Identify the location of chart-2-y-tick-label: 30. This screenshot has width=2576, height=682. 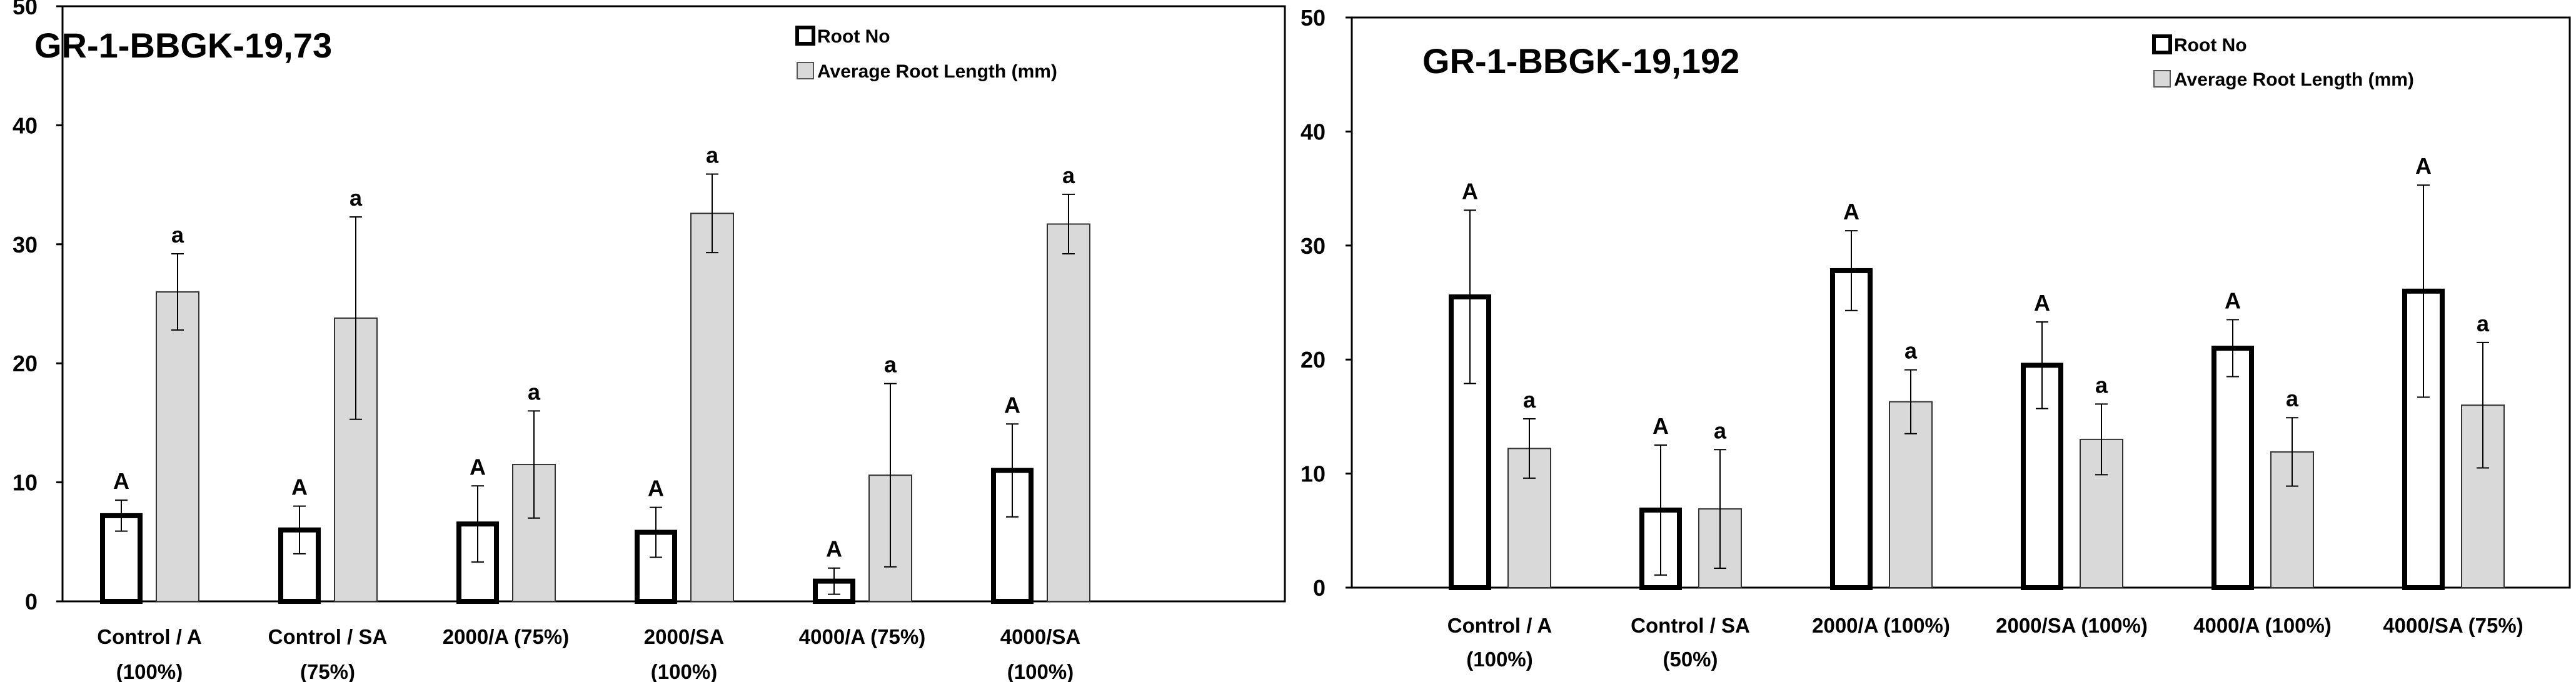
(1313, 246).